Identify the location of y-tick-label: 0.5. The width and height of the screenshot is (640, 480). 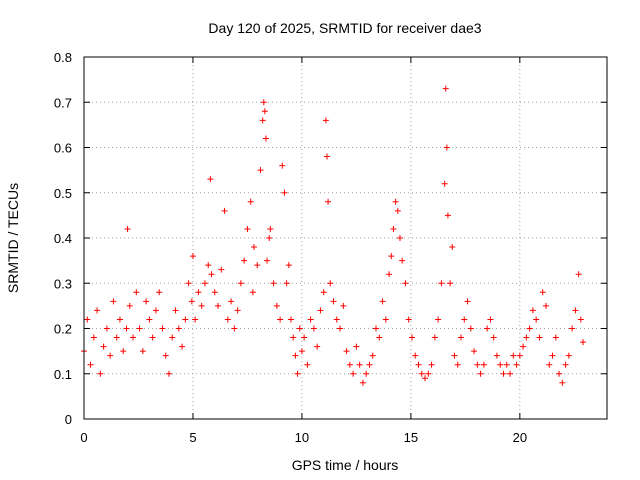
(63, 193).